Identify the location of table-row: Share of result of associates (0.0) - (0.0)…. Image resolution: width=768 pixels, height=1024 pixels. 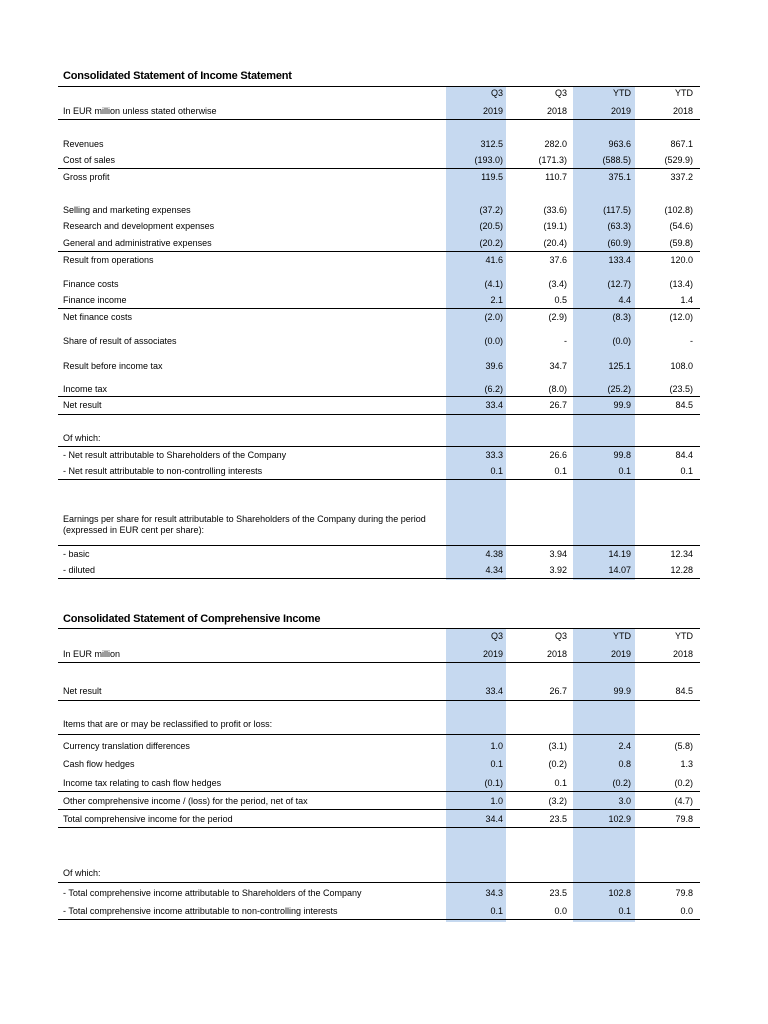
(384, 341).